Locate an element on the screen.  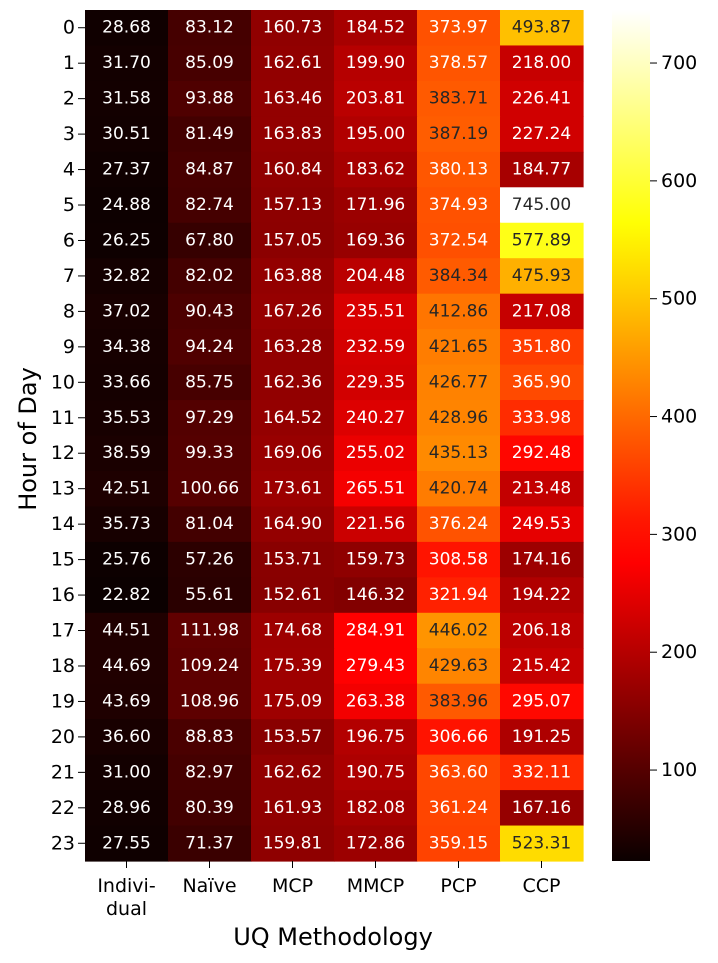
cell-value-label: 159.81 is located at coordinates (292, 843).